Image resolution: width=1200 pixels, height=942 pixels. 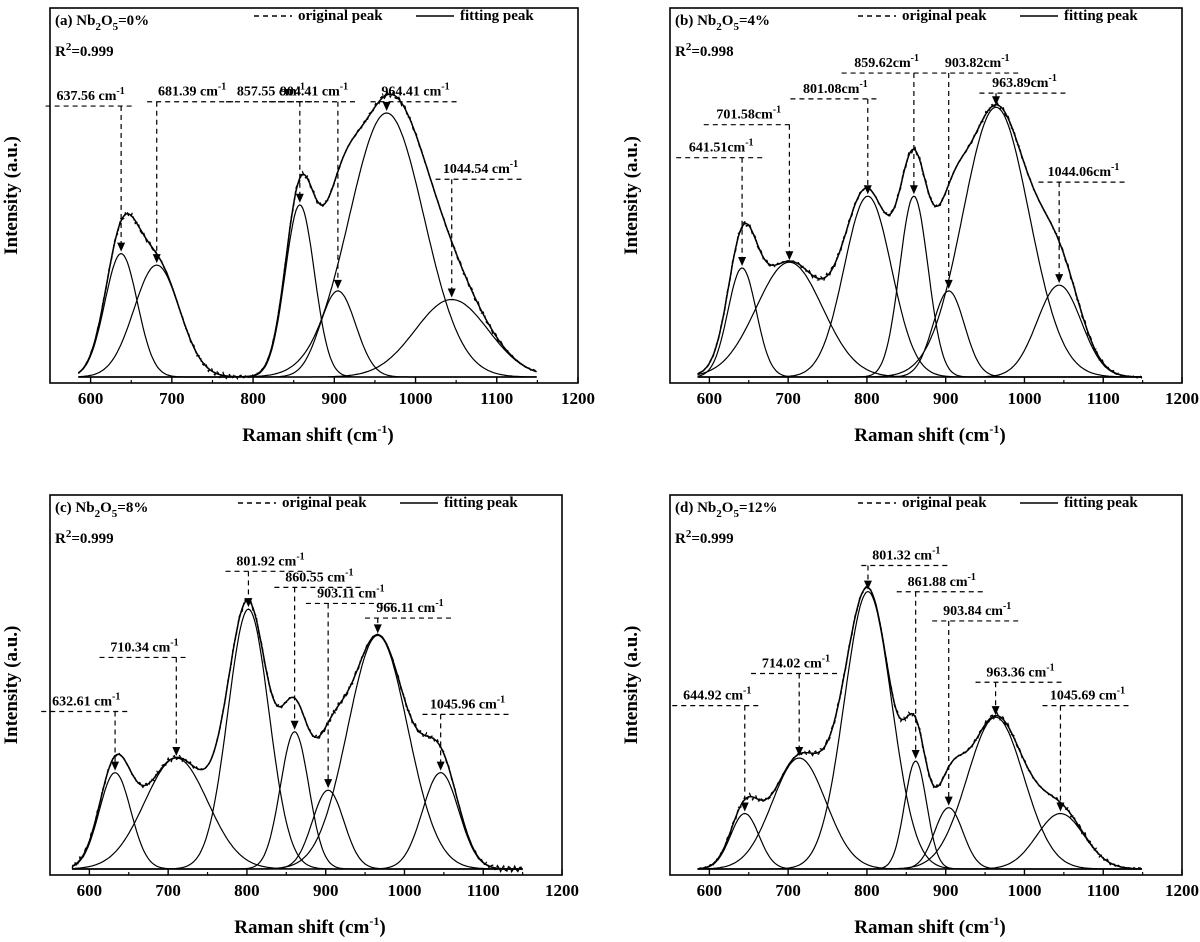 What do you see at coordinates (796, 663) in the screenshot?
I see `peak-label-2: 714.02 cm-1` at bounding box center [796, 663].